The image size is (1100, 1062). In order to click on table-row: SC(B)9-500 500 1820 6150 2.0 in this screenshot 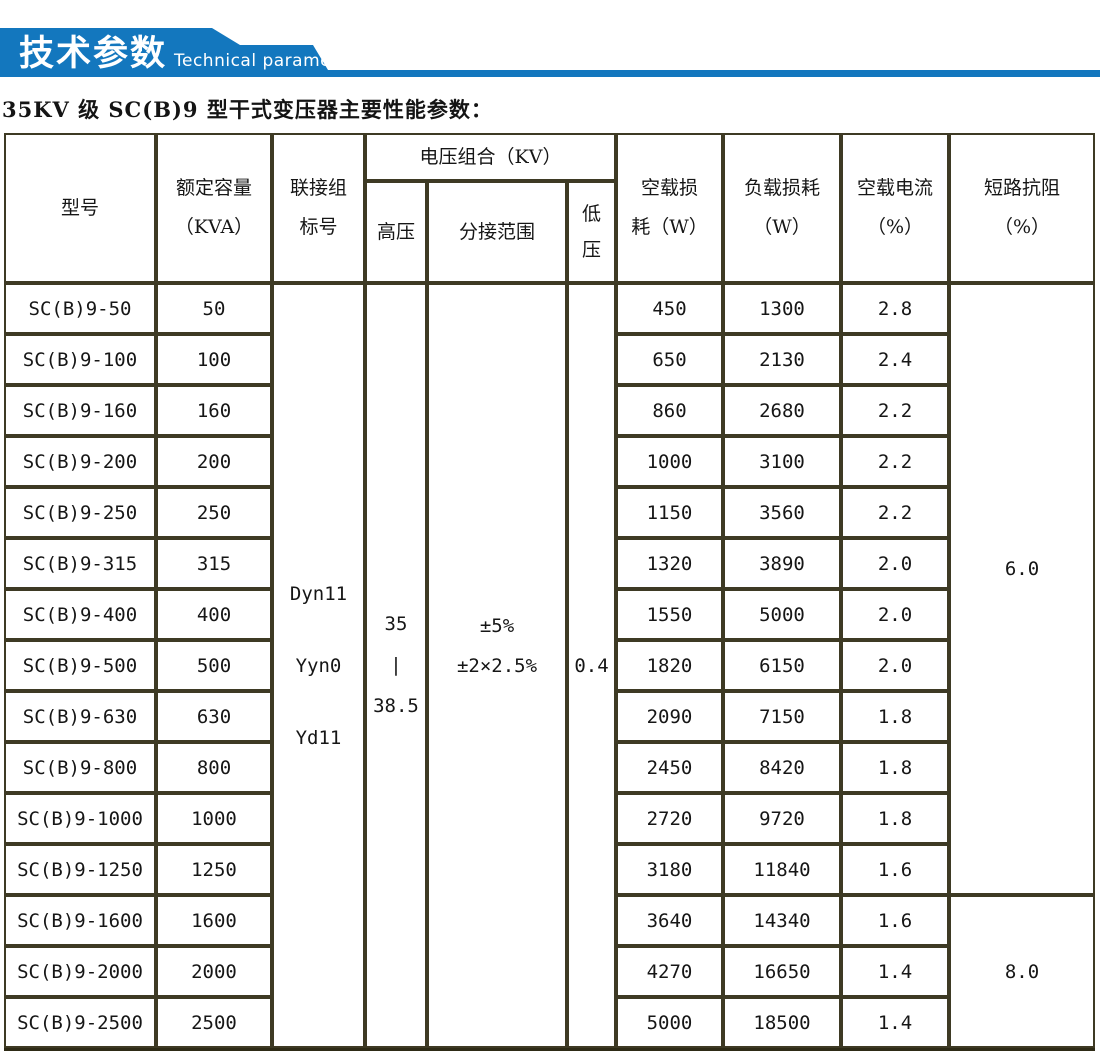, I will do `click(549, 665)`.